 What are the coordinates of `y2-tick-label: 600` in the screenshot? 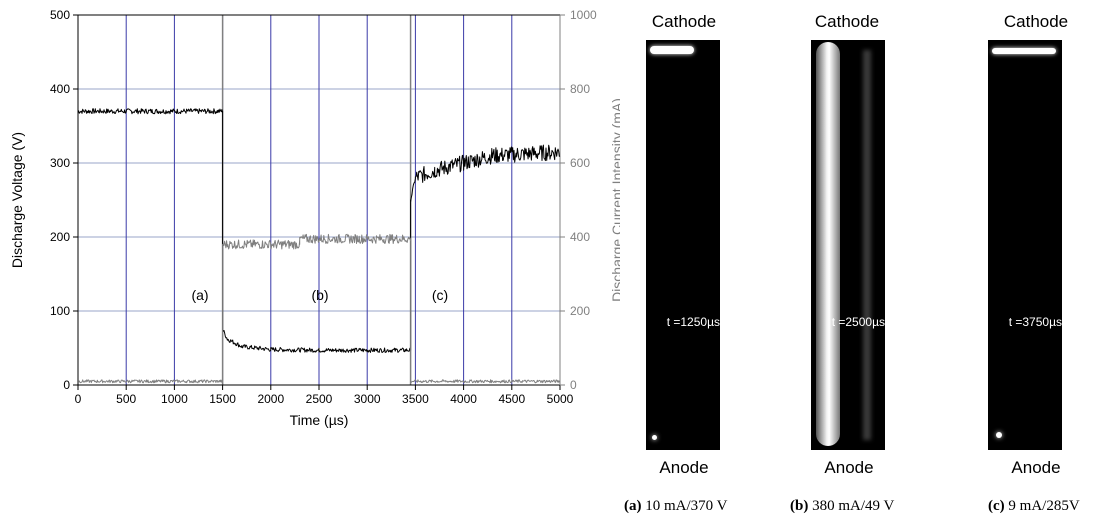 It's located at (580, 163).